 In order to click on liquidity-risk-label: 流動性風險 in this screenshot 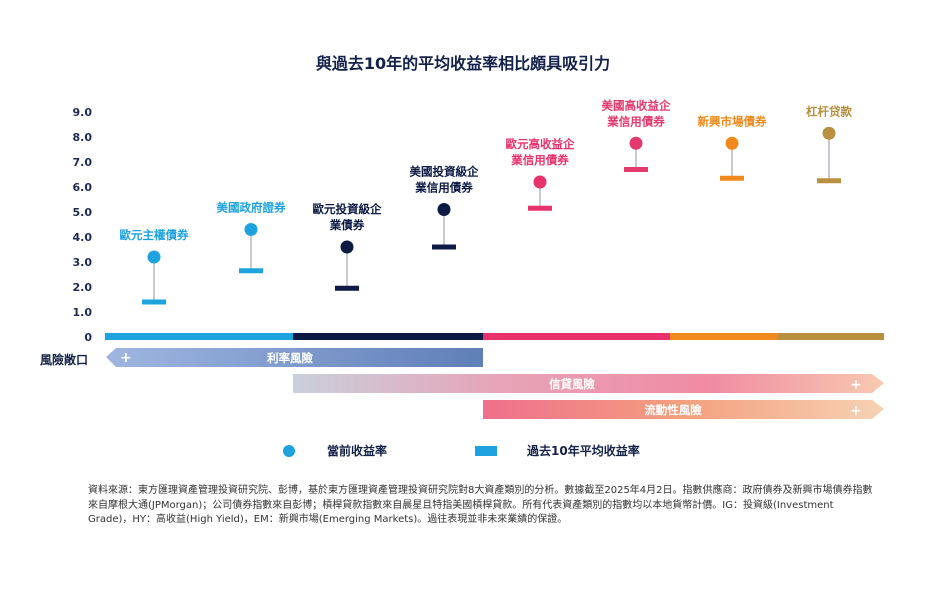, I will do `click(673, 410)`.